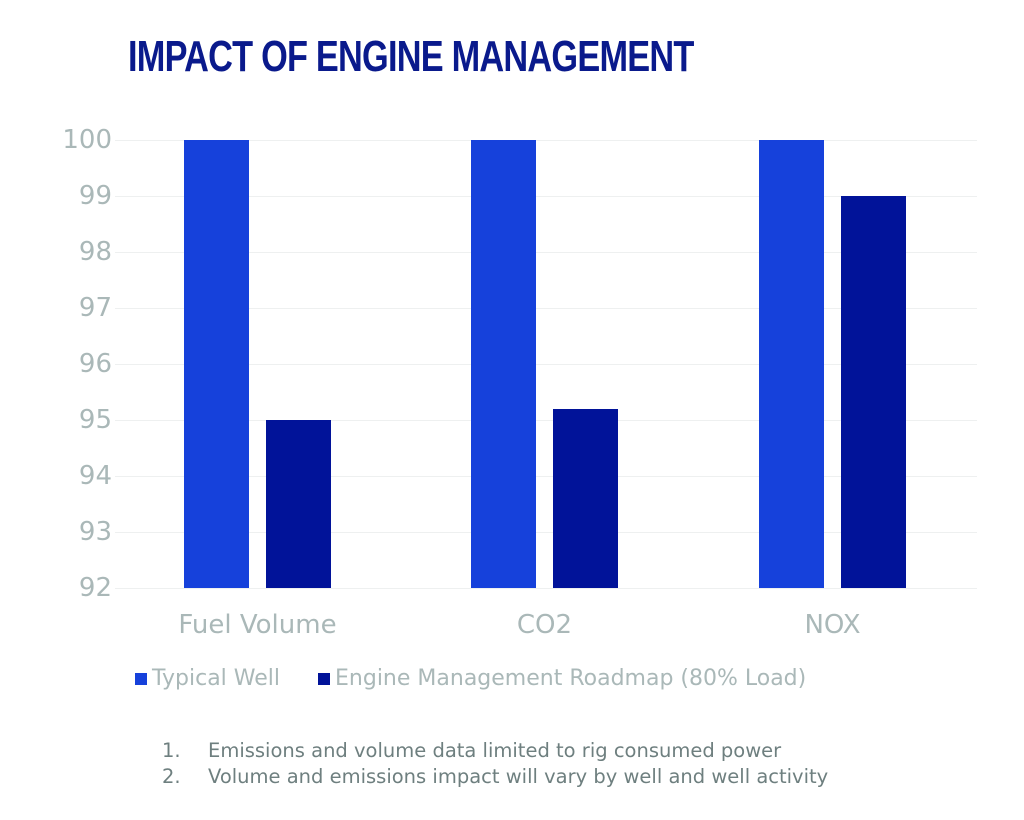 The height and width of the screenshot is (820, 1024). I want to click on chart-title: IMPACT OF ENGINE MANAGEMENT, so click(411, 56).